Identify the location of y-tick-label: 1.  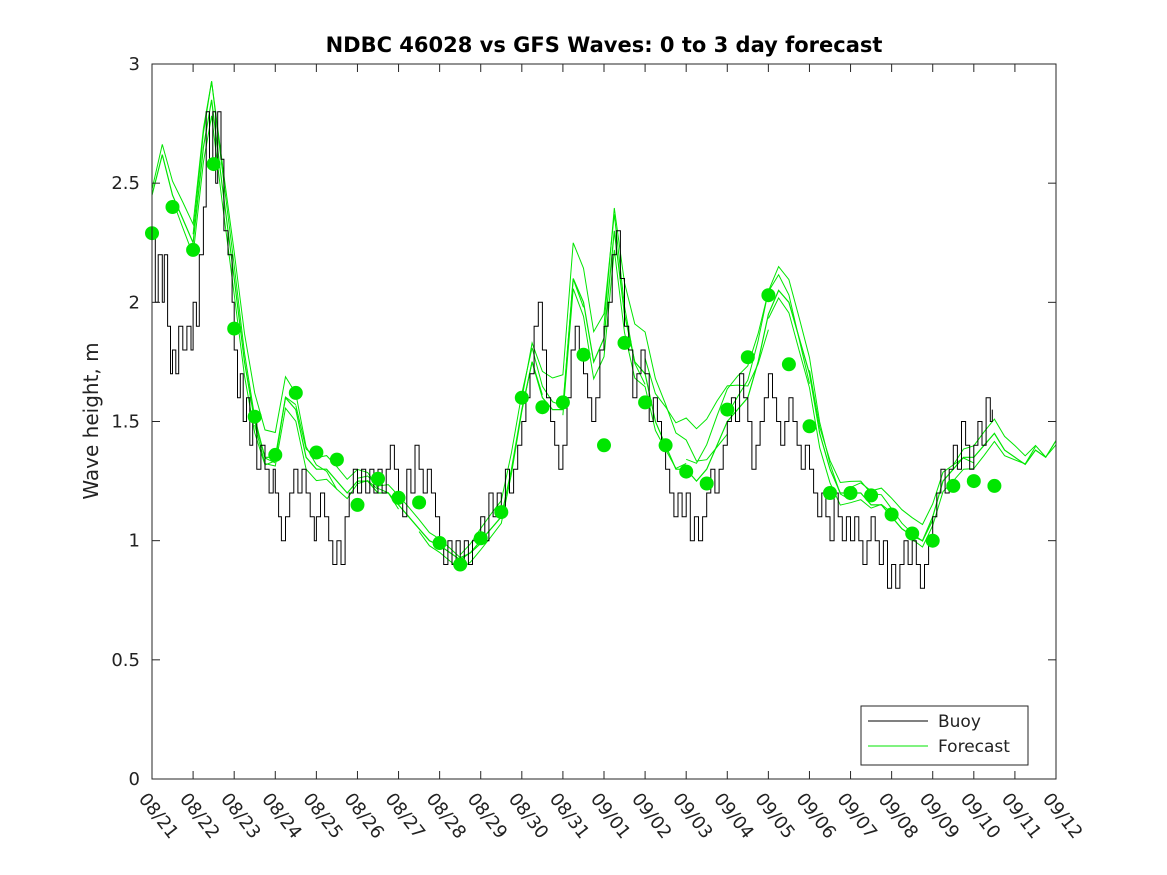
(134, 541).